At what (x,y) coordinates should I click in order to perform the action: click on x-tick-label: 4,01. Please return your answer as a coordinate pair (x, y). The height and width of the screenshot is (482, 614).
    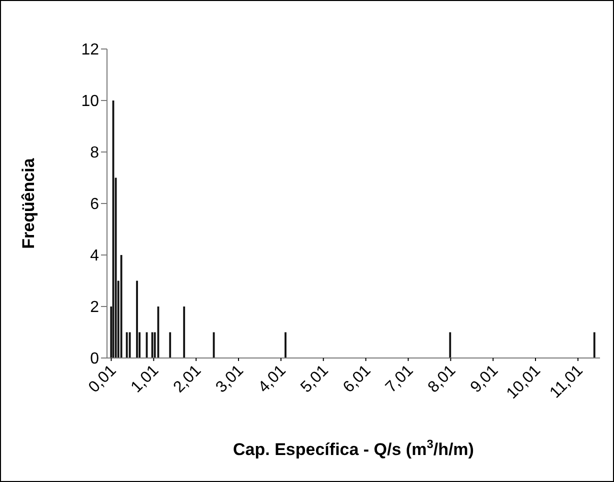
    Looking at the image, I should click on (272, 379).